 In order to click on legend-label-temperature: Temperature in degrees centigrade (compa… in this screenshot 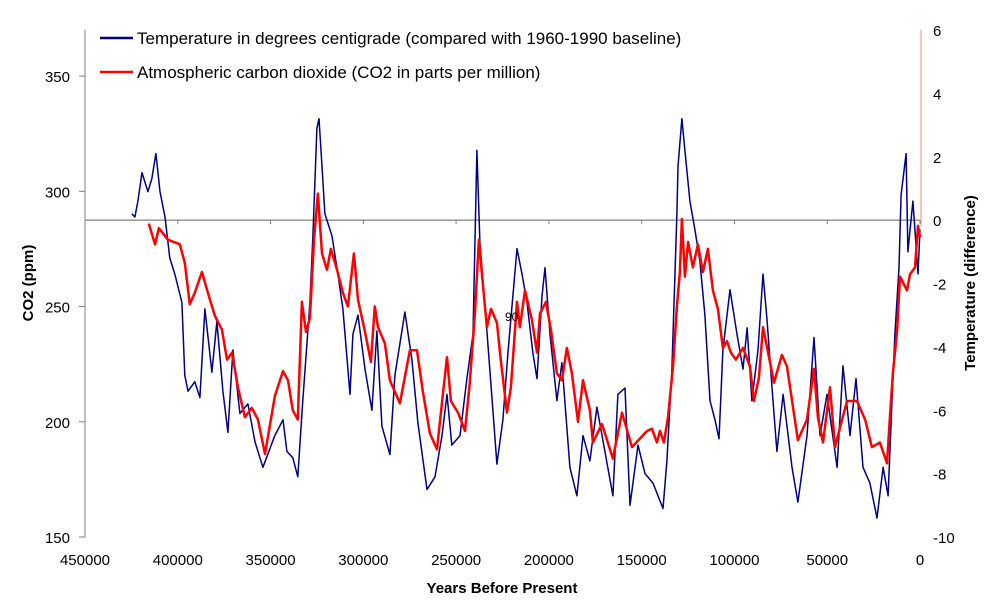, I will do `click(409, 38)`.